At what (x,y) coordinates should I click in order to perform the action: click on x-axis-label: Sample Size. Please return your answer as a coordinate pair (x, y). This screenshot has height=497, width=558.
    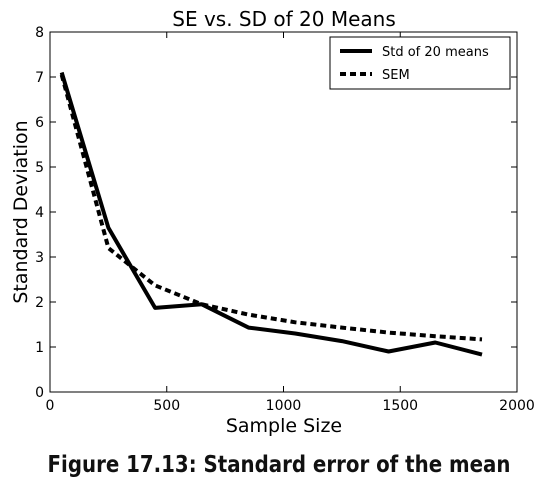
    Looking at the image, I should click on (284, 426).